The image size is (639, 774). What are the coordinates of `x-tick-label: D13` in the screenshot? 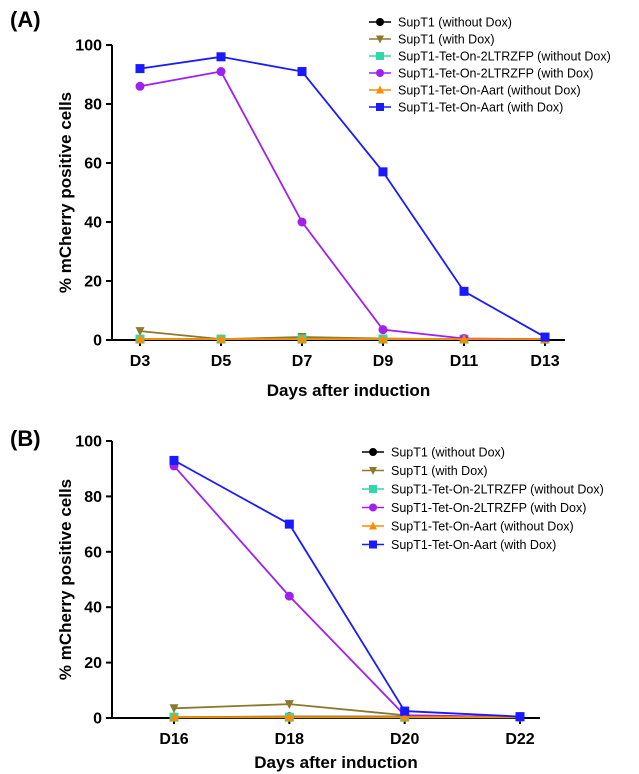 It's located at (544, 361).